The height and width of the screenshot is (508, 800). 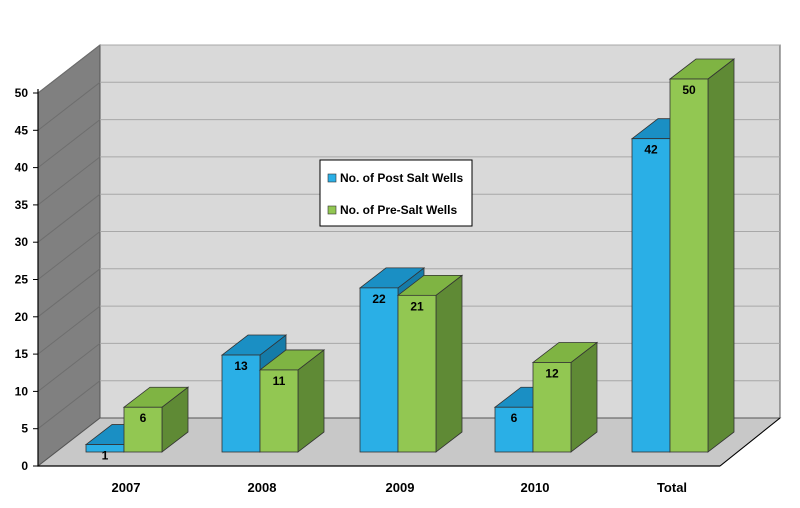 I want to click on y-tick-label: 10, so click(x=22, y=391).